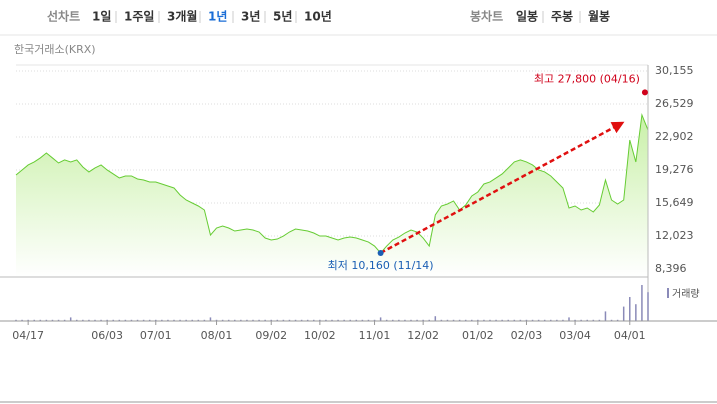 This screenshot has height=404, width=717. I want to click on low-marker, so click(380, 252).